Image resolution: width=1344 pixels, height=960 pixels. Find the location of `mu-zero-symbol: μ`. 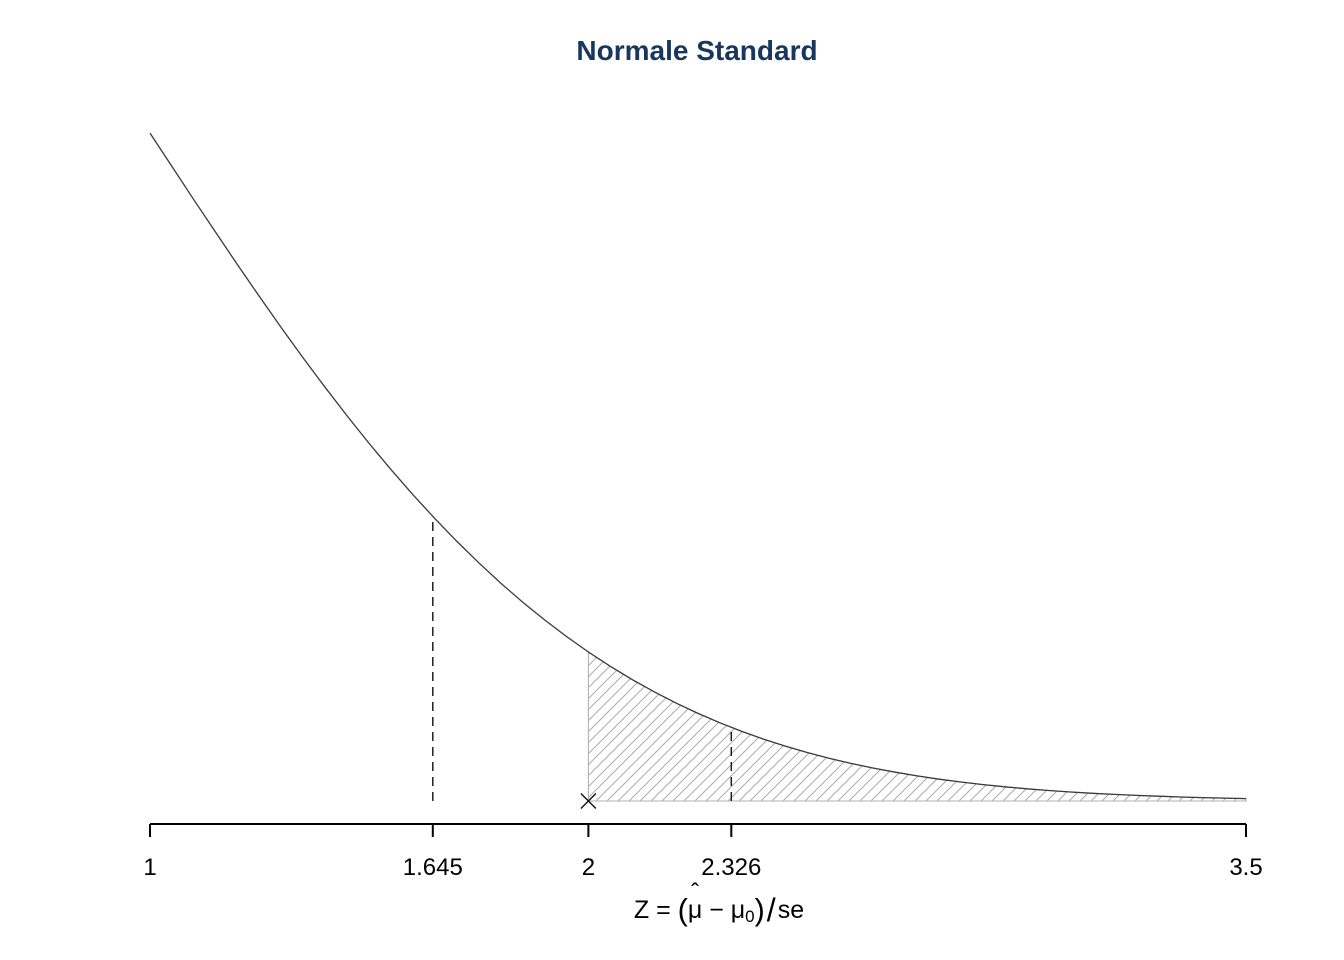

mu-zero-symbol: μ is located at coordinates (738, 910).